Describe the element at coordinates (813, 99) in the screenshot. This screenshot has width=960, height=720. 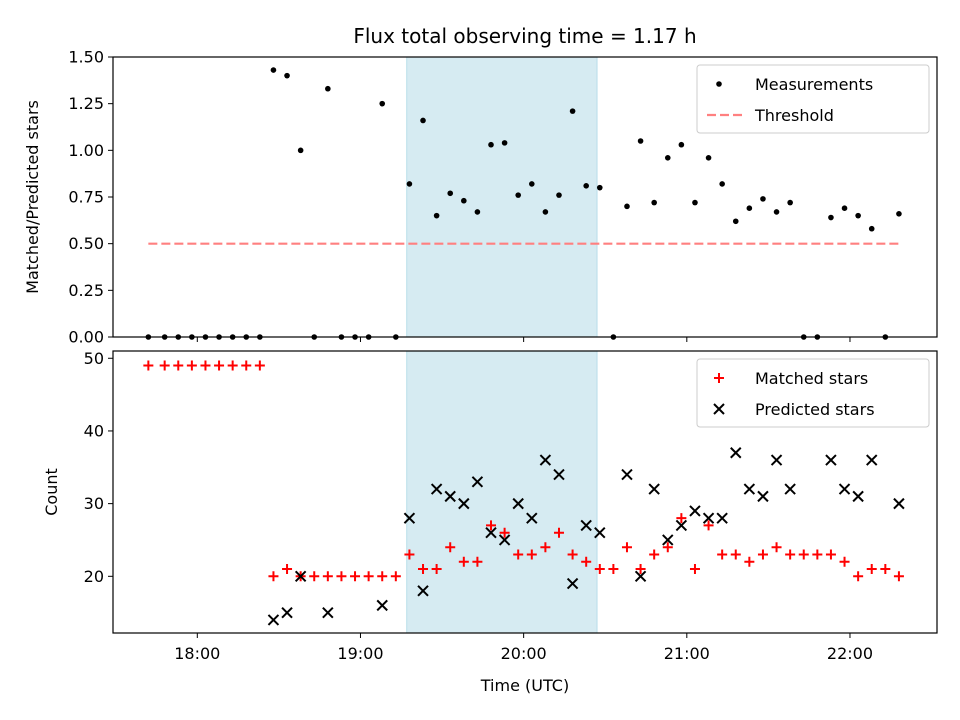
I see `legend: Measurements Threshold` at that location.